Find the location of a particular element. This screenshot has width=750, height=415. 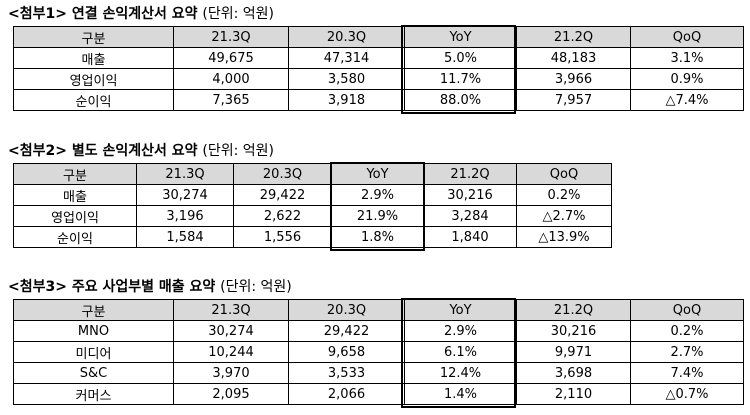

cell: 1.4% is located at coordinates (460, 394).